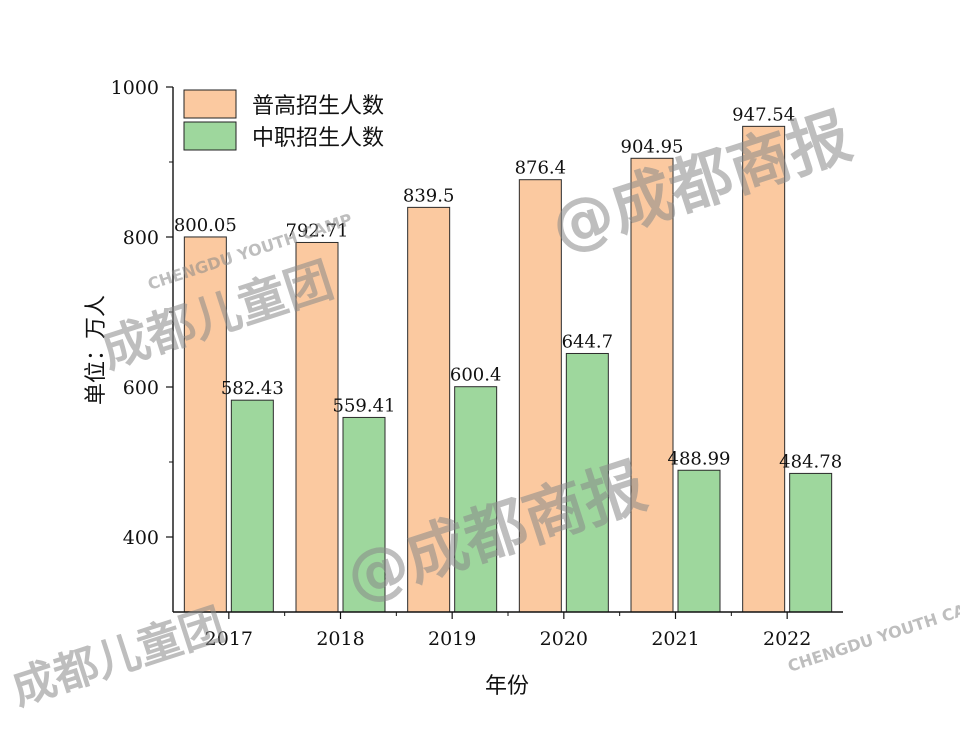 The height and width of the screenshot is (739, 960). I want to click on bar-series-1-2018, so click(317, 427).